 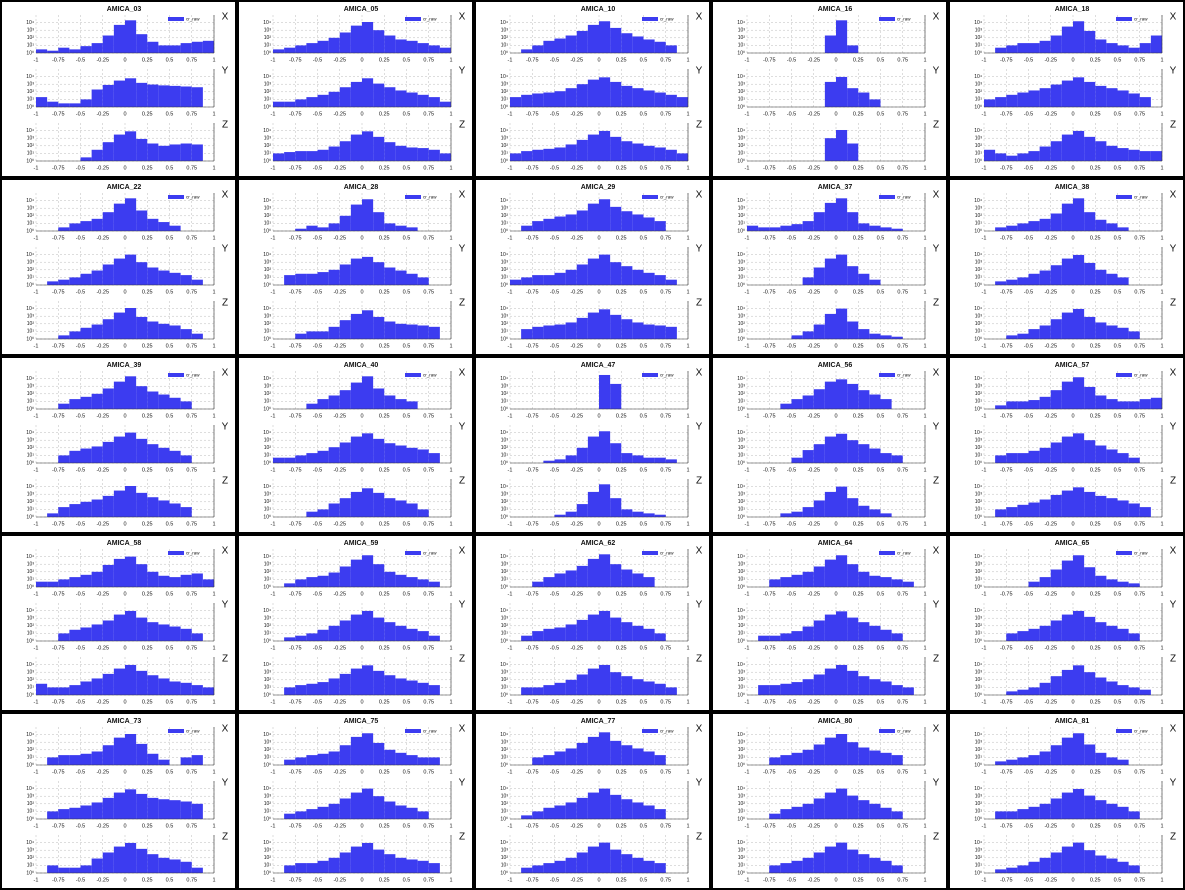 I want to click on panel-title: AMICA_05, so click(x=361, y=9).